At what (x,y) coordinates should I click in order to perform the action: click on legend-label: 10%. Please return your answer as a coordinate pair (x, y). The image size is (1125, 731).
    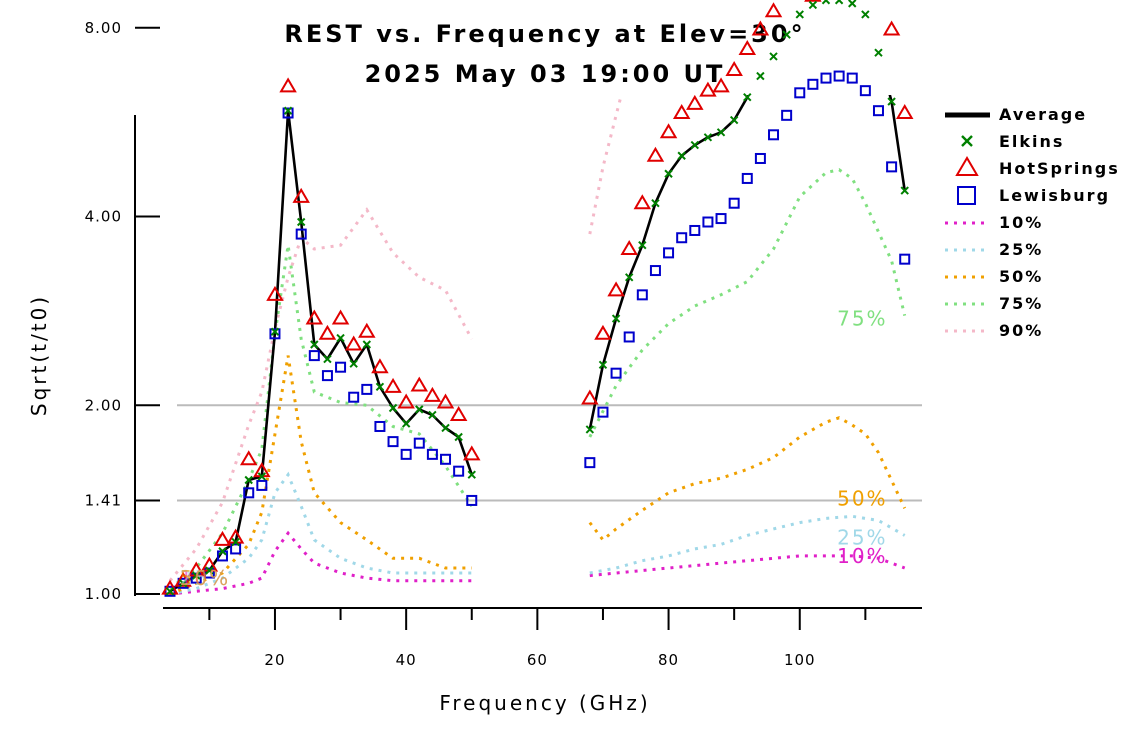
    Looking at the image, I should click on (1021, 222).